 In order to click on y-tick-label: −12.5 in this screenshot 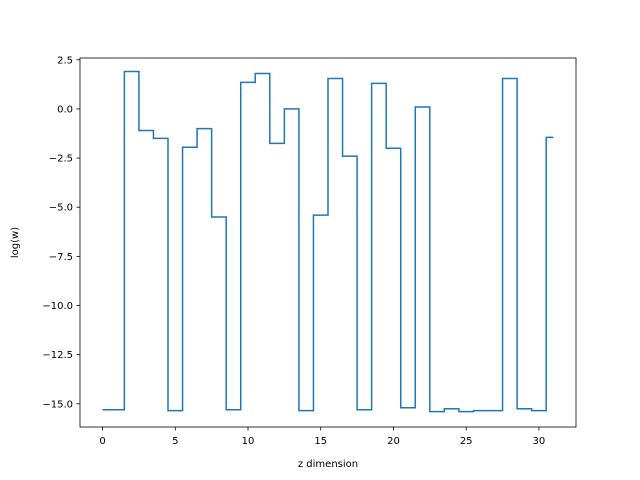, I will do `click(57, 355)`.